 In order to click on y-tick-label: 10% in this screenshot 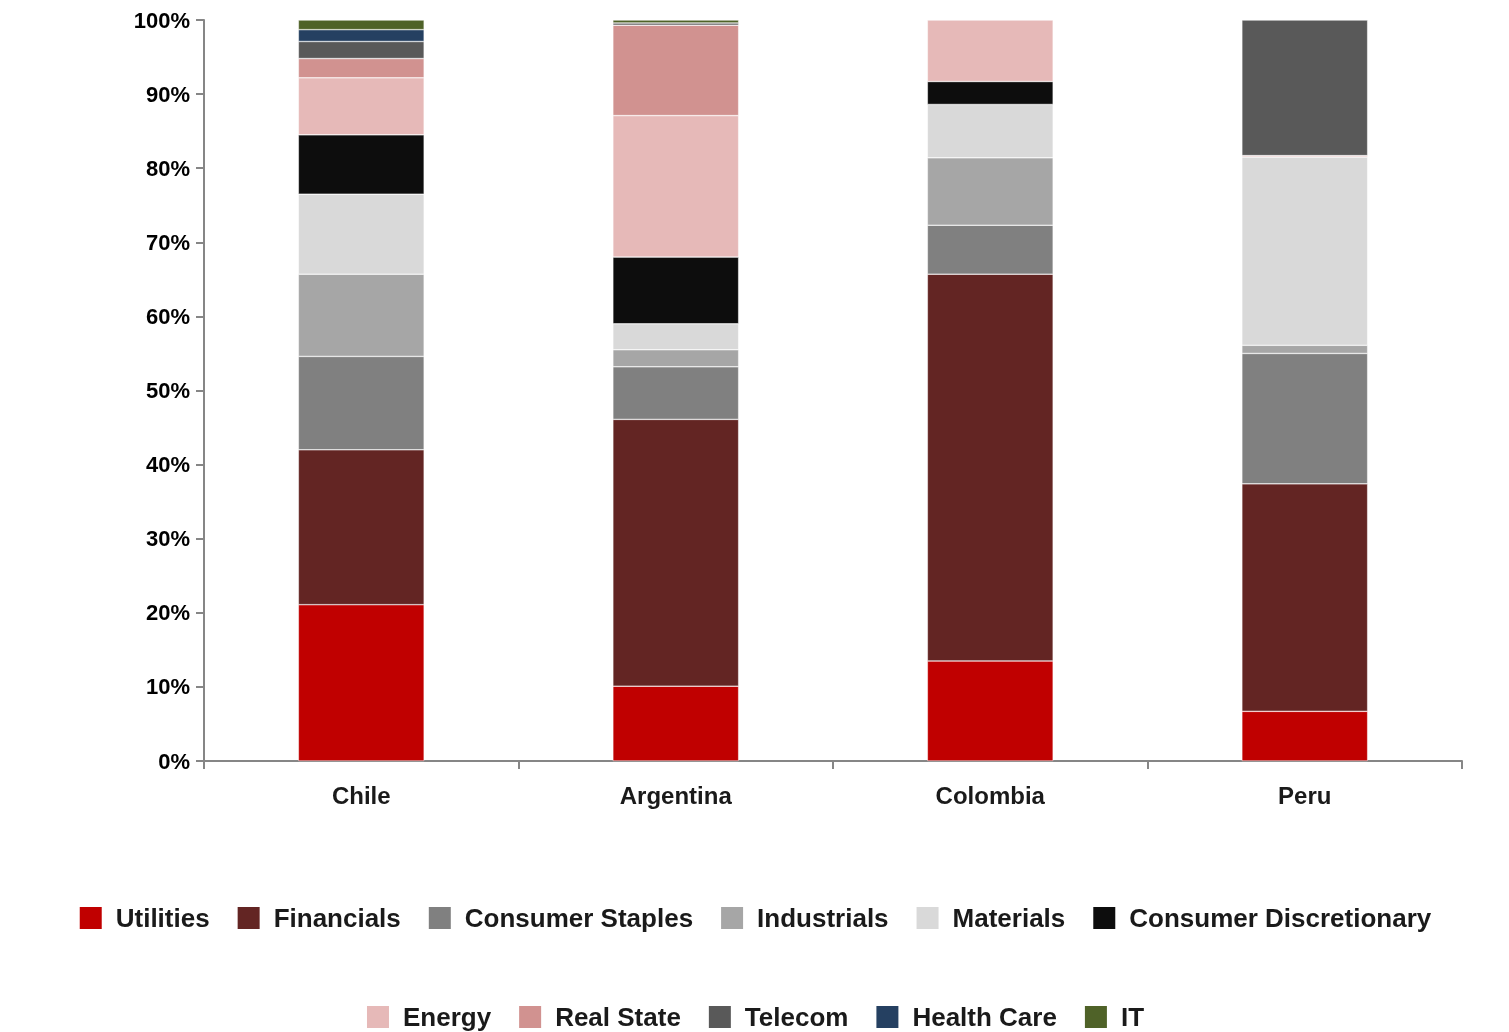, I will do `click(167, 687)`.